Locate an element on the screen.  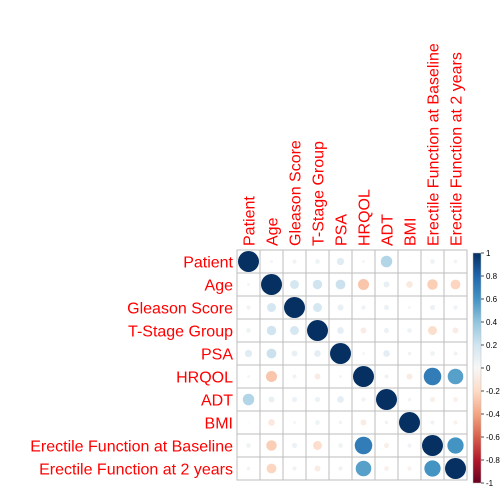
colorbar-gradient is located at coordinates (477, 368).